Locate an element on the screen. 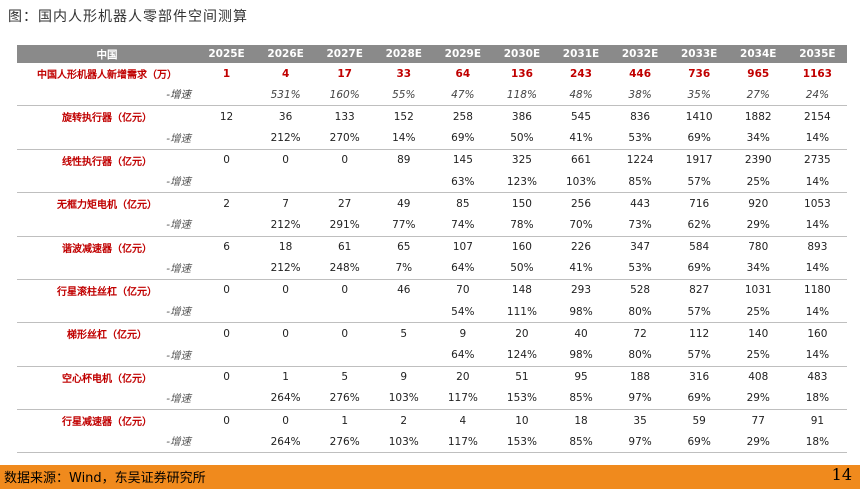 Image resolution: width=860 pixels, height=489 pixels. header-cell-year: 2029E is located at coordinates (463, 54).